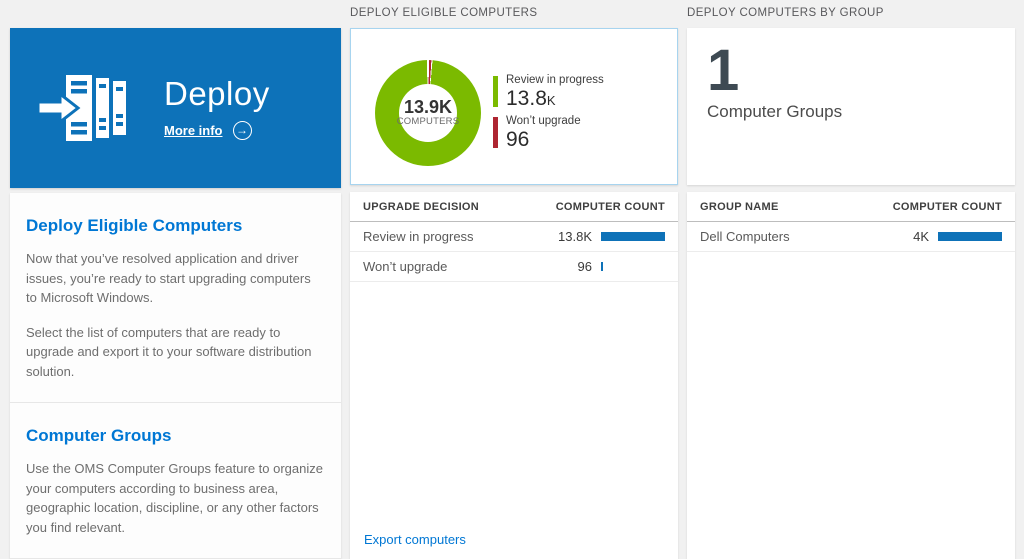 The height and width of the screenshot is (559, 1024). Describe the element at coordinates (514, 237) in the screenshot. I see `table-row: Review in progress 13.8K` at that location.